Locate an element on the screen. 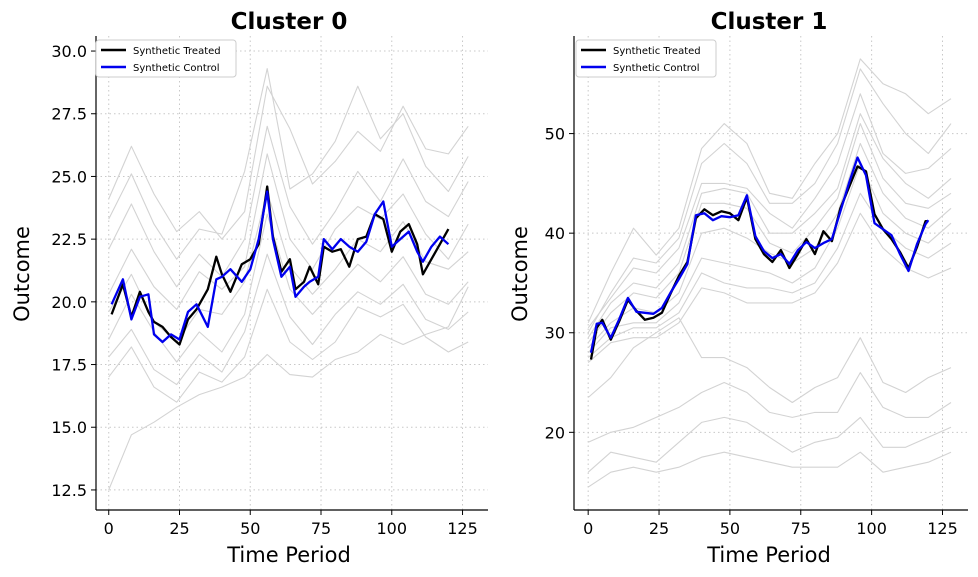 The image size is (978, 577). y-tick-label: 30 is located at coordinates (555, 333).